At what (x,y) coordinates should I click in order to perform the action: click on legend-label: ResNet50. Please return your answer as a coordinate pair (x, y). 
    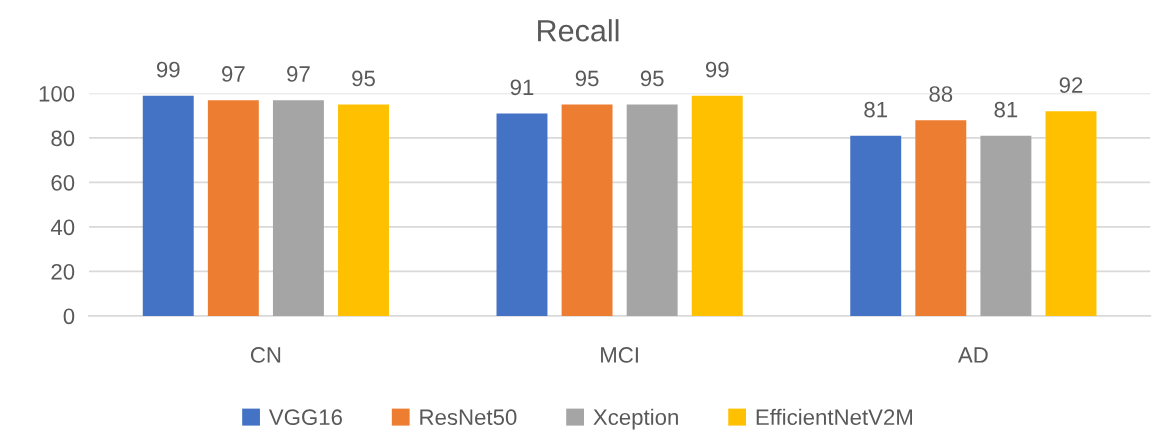
    Looking at the image, I should click on (468, 417).